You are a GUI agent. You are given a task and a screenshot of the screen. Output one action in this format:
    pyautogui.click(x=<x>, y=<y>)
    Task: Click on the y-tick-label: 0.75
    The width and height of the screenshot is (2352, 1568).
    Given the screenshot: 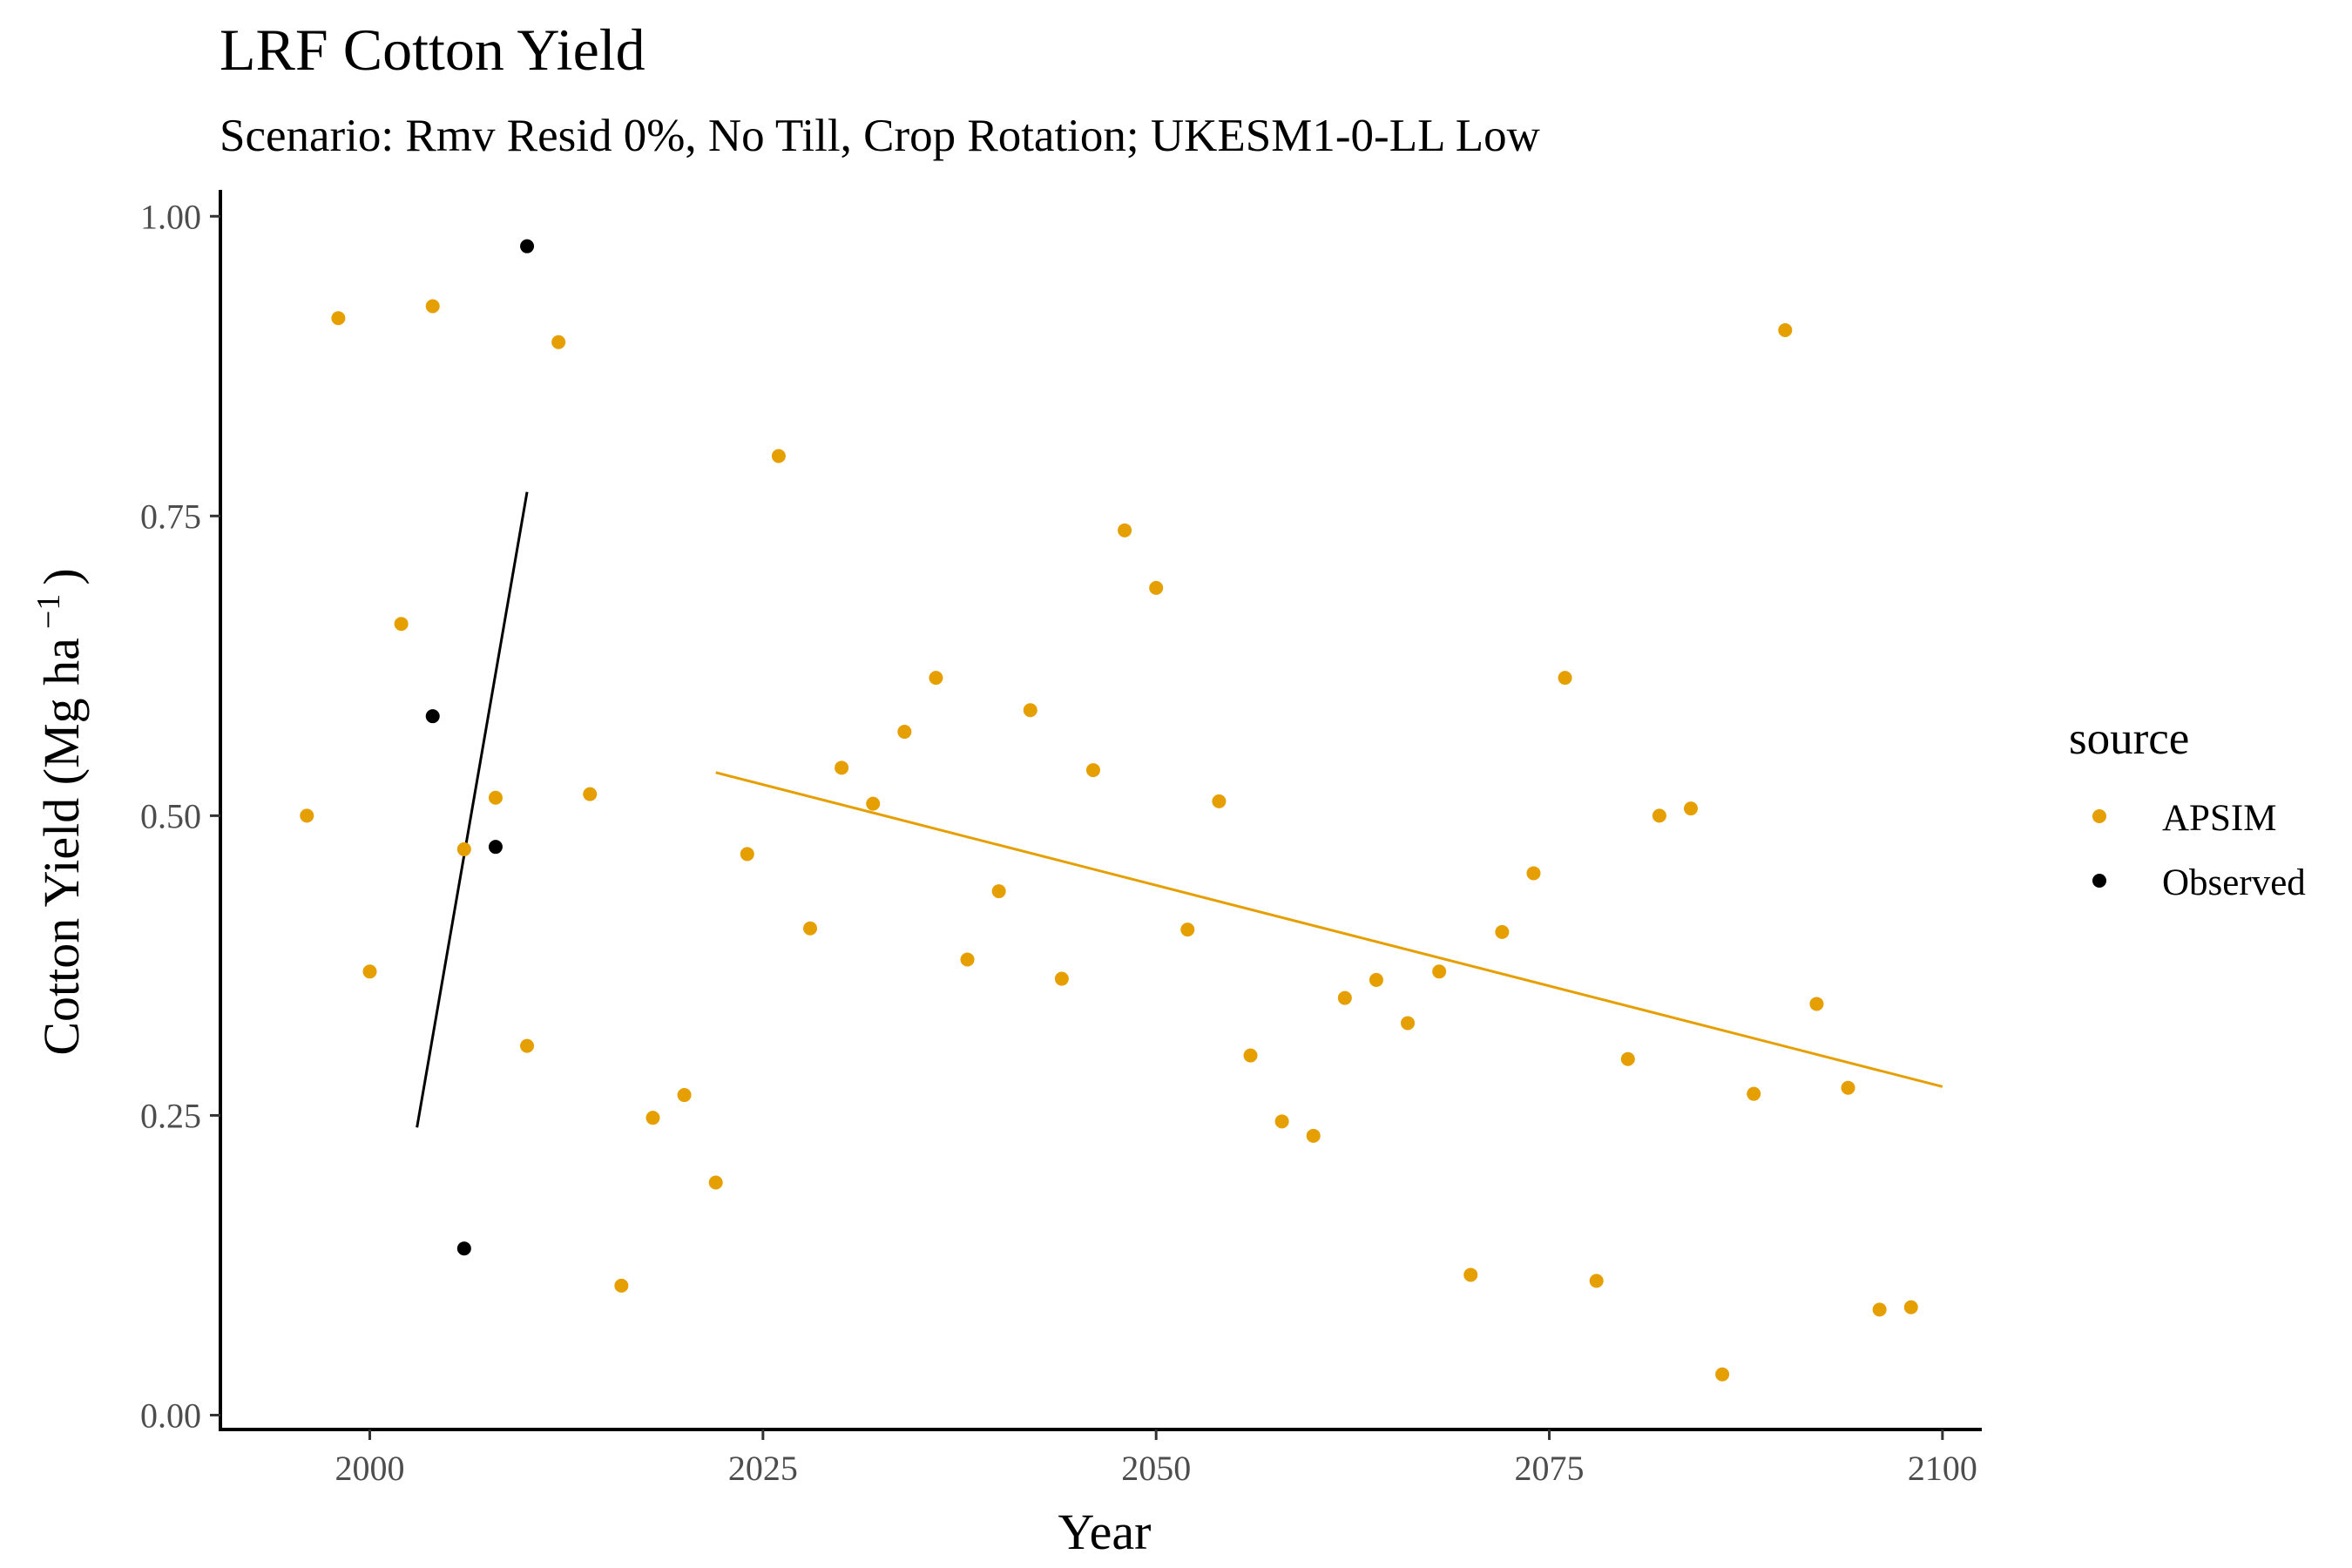 What is the action you would take?
    pyautogui.click(x=170, y=516)
    